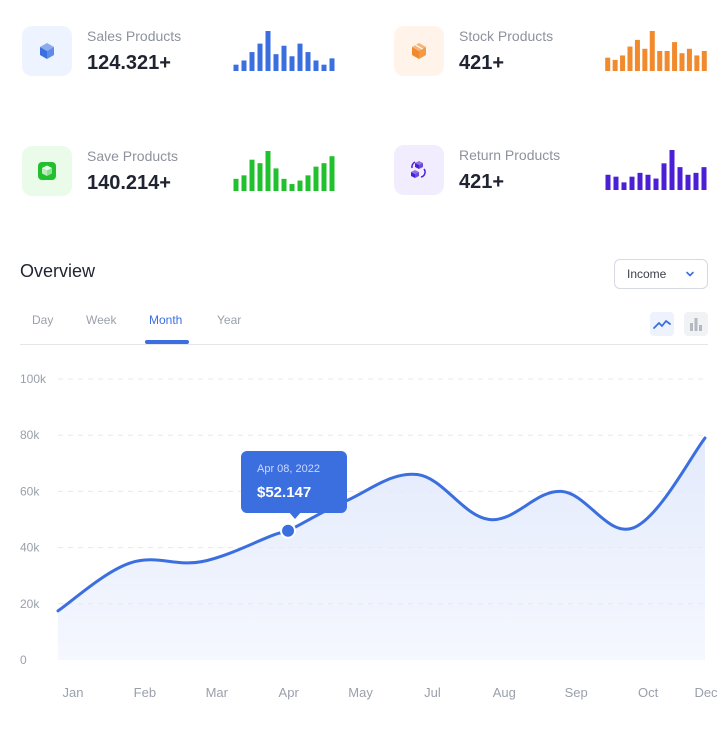  Describe the element at coordinates (145, 692) in the screenshot. I see `x-tick-label: Feb` at that location.